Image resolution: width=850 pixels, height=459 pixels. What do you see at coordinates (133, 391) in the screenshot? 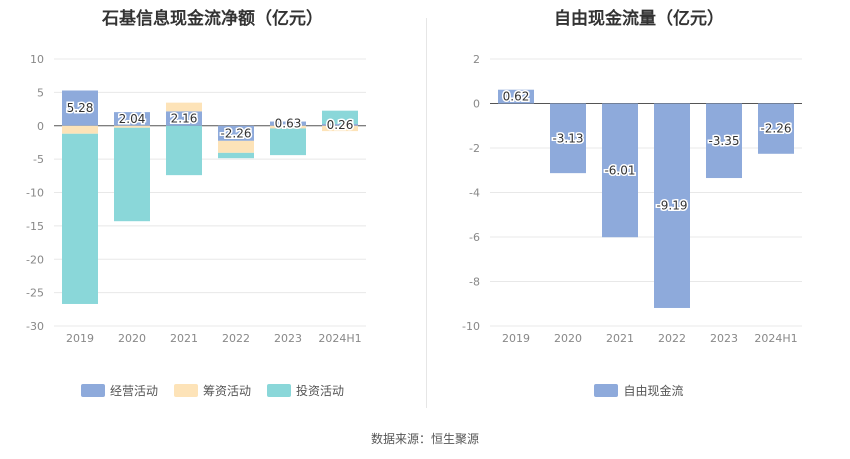
I see `legend-label: 经营活动` at bounding box center [133, 391].